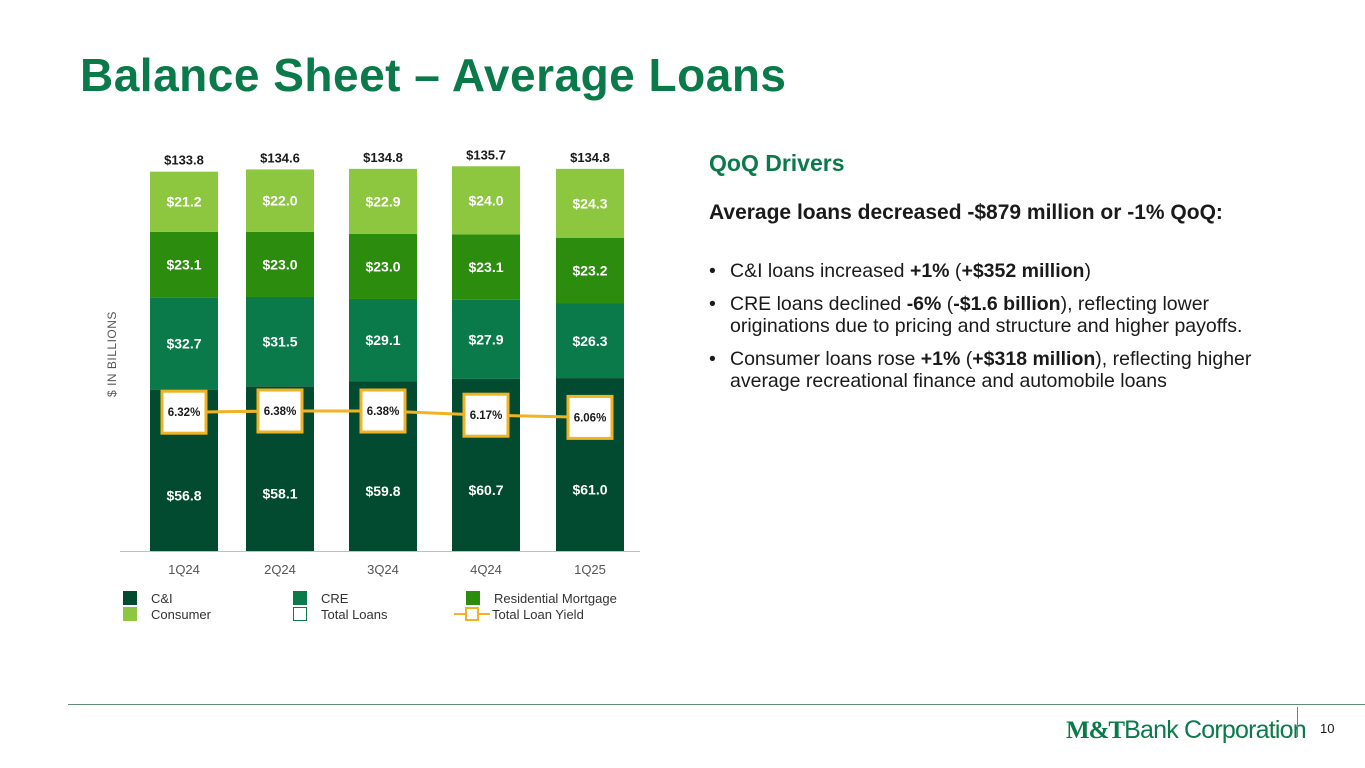  I want to click on data-label-c-and-i-3q24: $59.8, so click(382, 491).